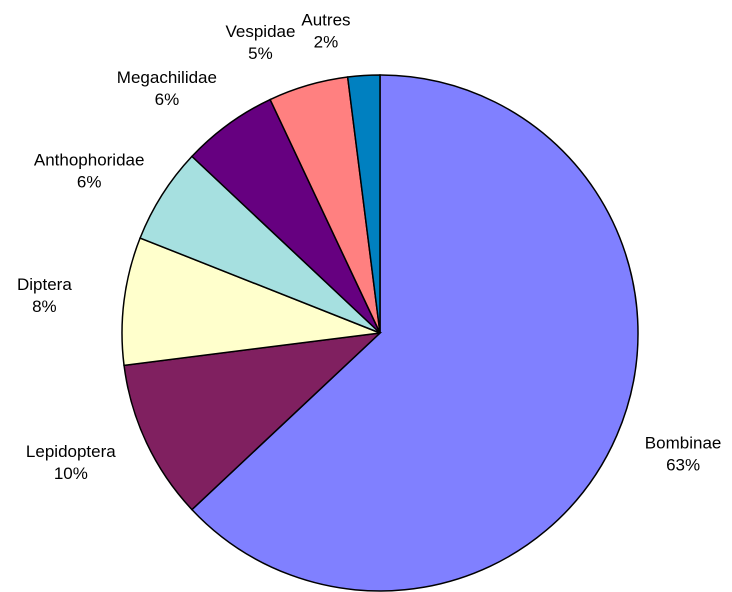  Describe the element at coordinates (71, 451) in the screenshot. I see `slice-name: Lepidoptera` at that location.